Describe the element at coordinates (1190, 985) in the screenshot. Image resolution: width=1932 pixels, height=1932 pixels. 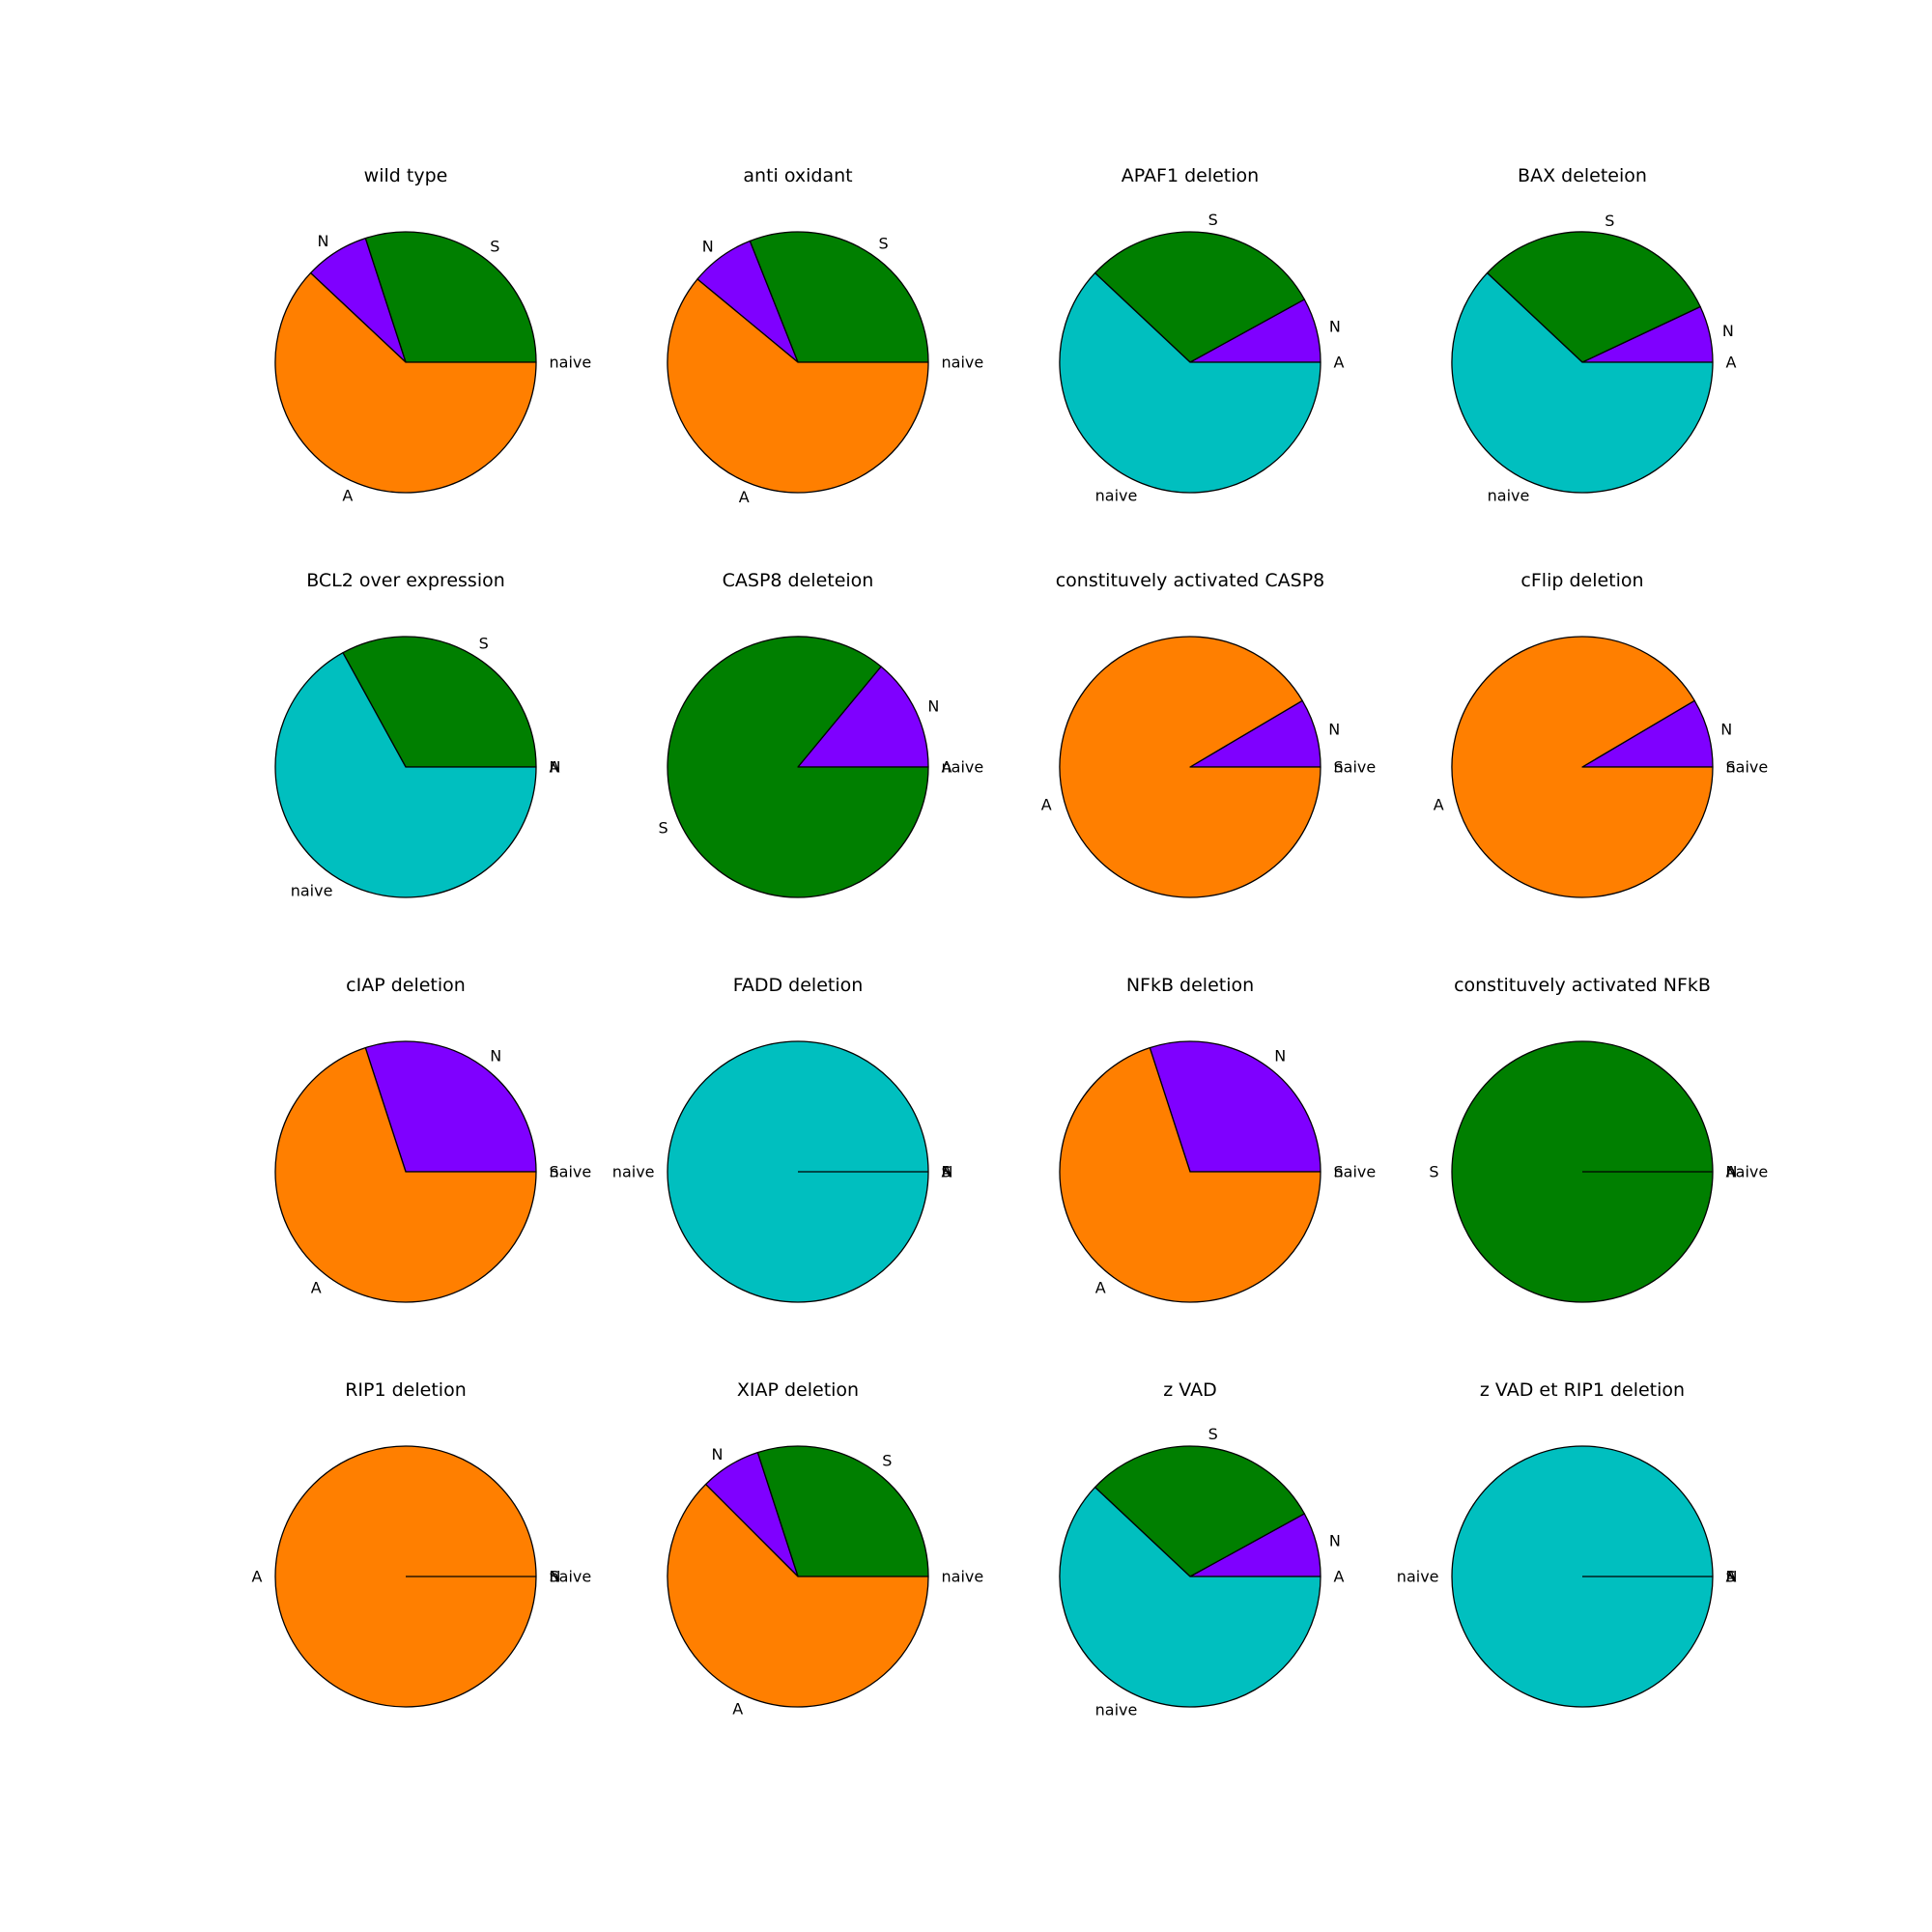
I see `chart-title: NFkB deletion` at that location.